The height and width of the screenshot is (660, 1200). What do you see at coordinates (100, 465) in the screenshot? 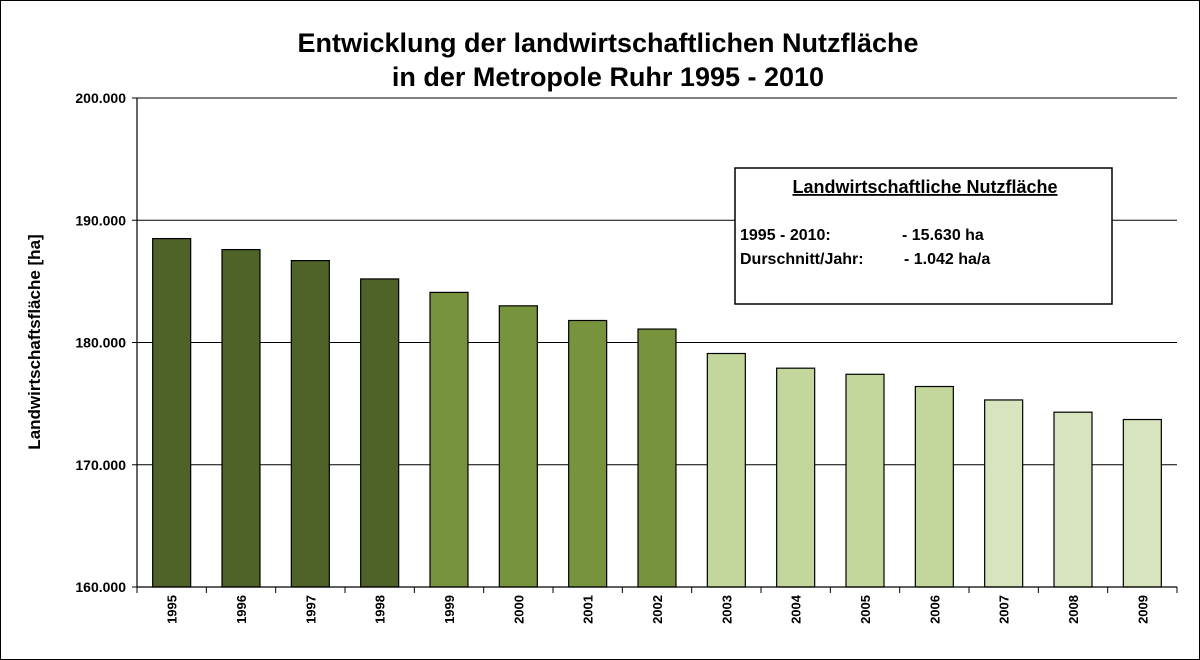
I see `y-tick-label: 170.000` at bounding box center [100, 465].